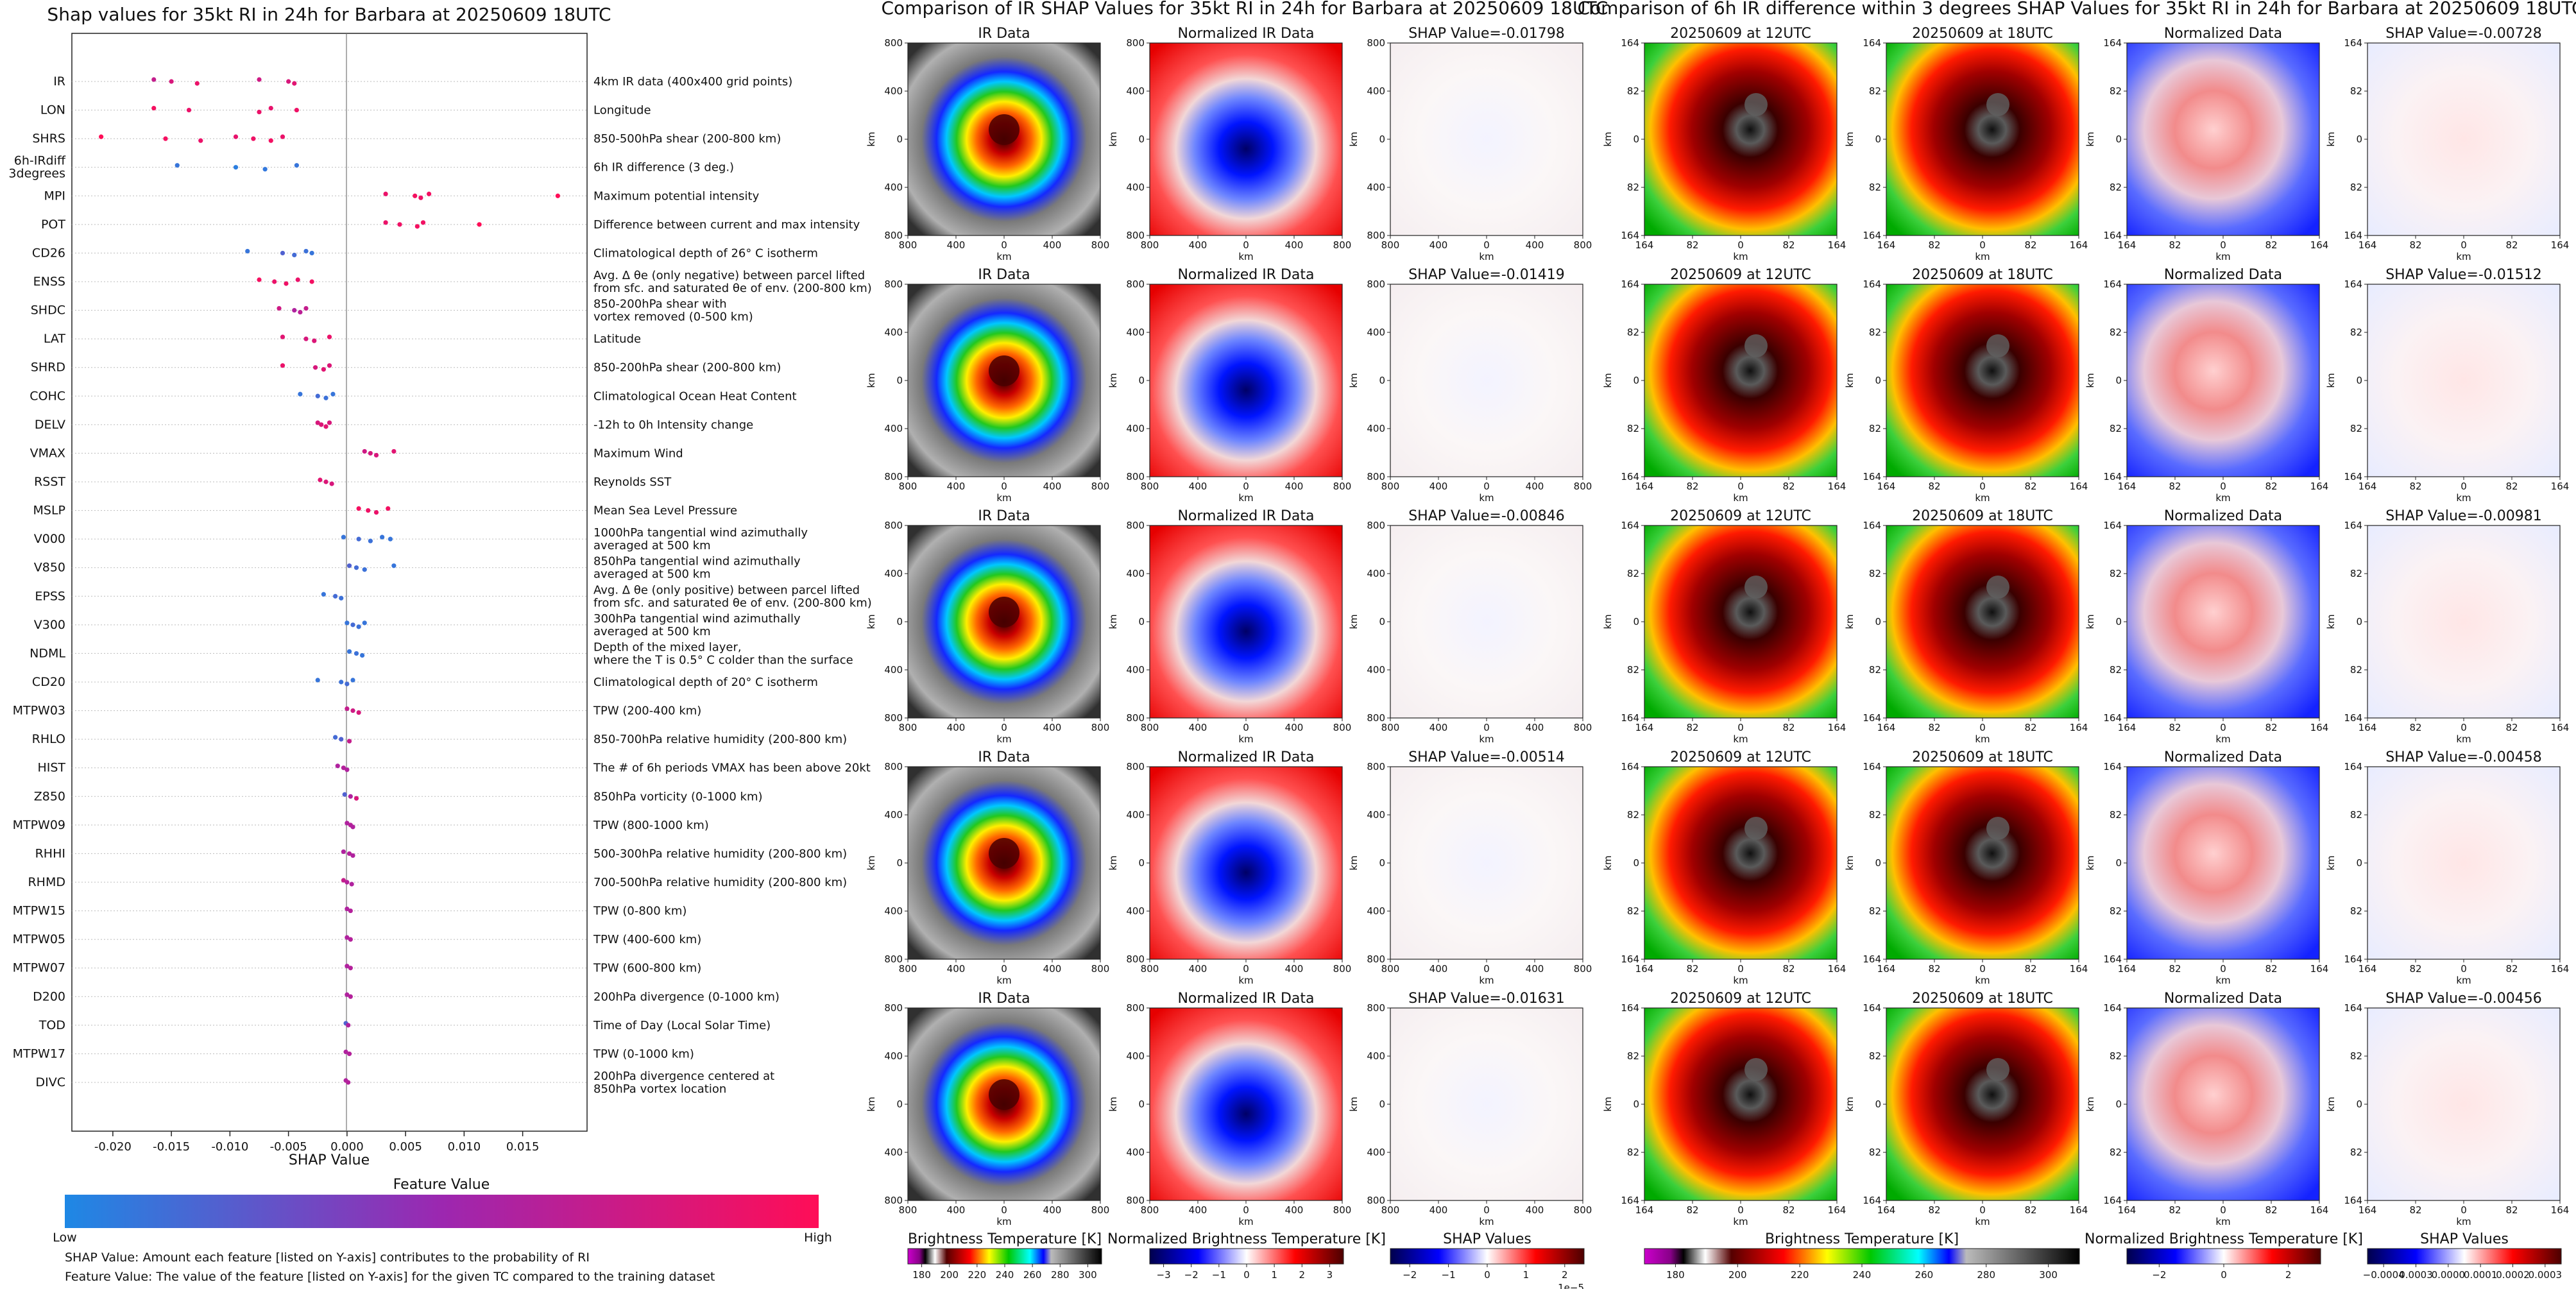 The image size is (2576, 1289). What do you see at coordinates (2463, 516) in the screenshot?
I see `subplot-title: SHAP Value=-0.00981` at bounding box center [2463, 516].